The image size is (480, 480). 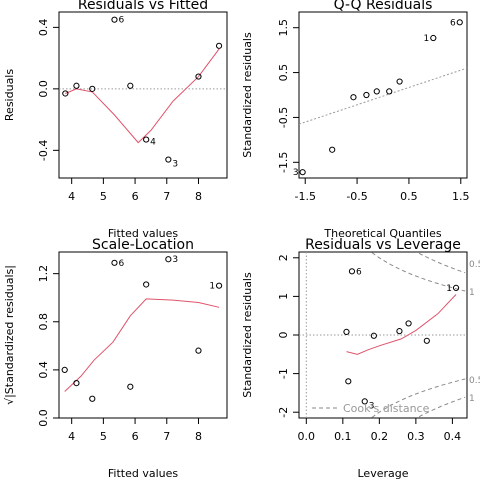 What do you see at coordinates (409, 196) in the screenshot?
I see `x-tick-label: 0.5` at bounding box center [409, 196].